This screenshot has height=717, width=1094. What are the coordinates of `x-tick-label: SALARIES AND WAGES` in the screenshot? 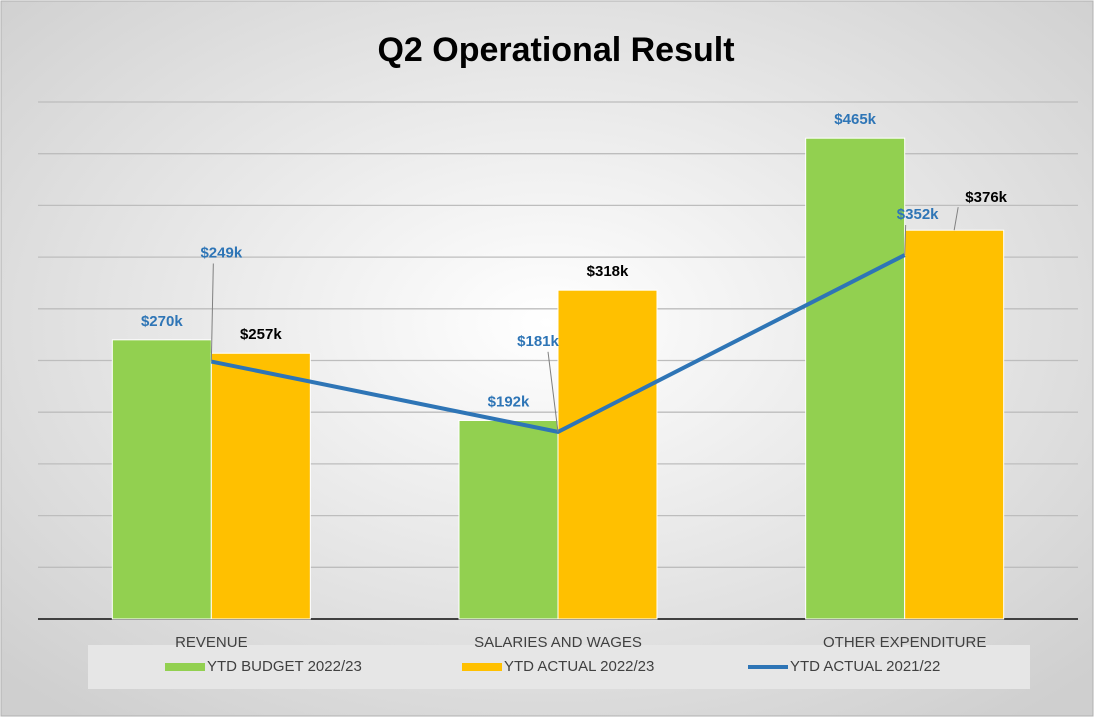 It's located at (558, 642).